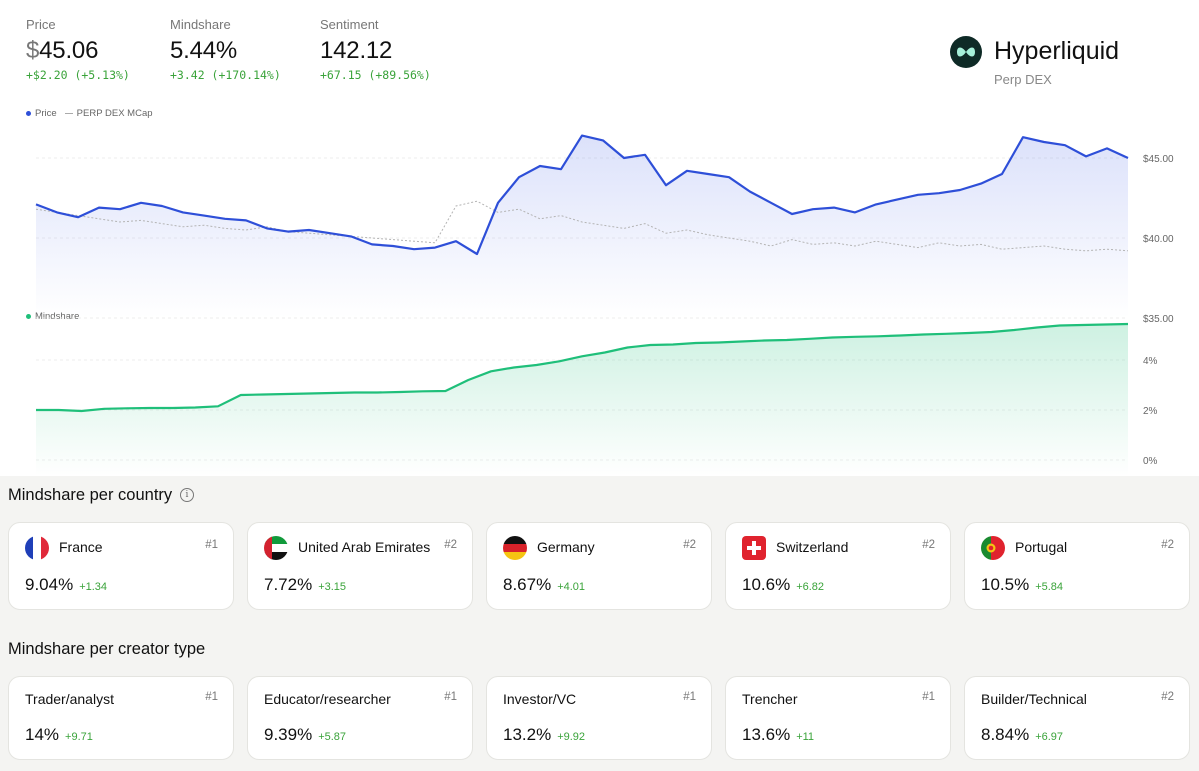 This screenshot has width=1199, height=771. I want to click on creator-mindshare: 13.2% +9.92, so click(544, 735).